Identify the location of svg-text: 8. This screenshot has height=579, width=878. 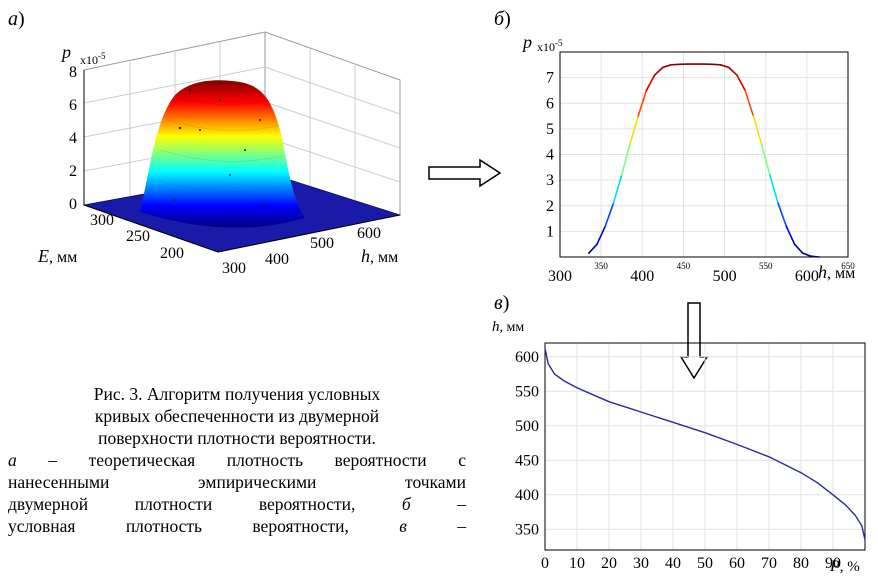
(73, 72).